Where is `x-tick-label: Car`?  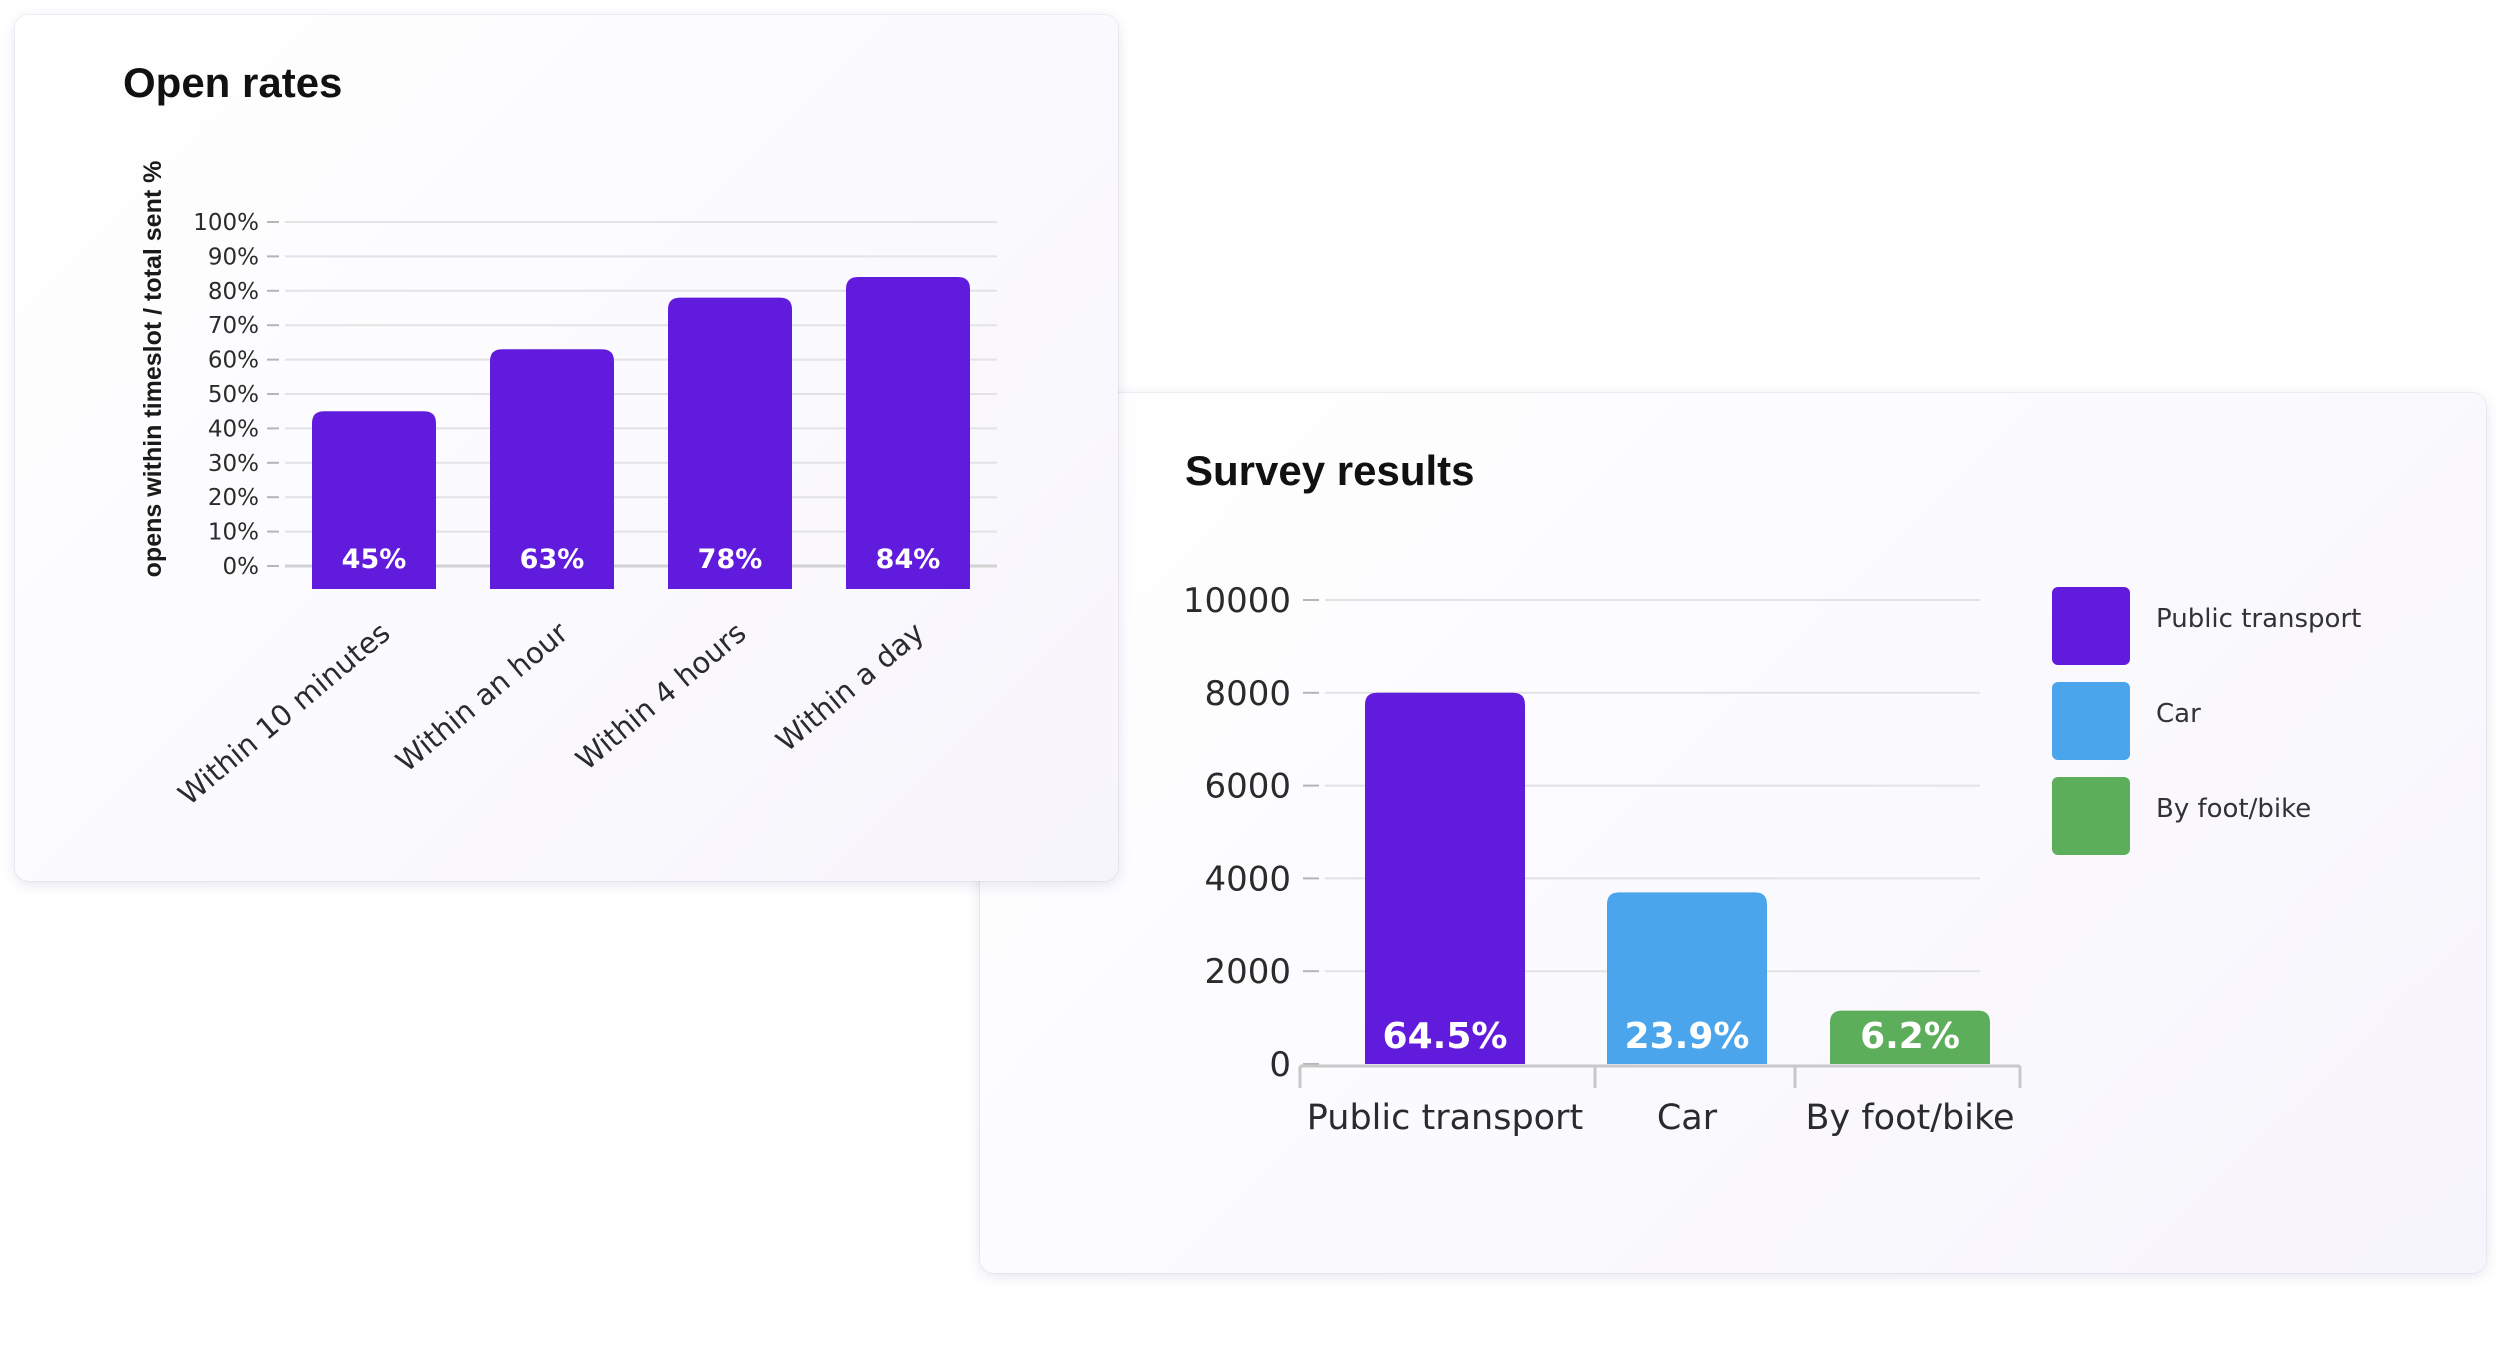 x-tick-label: Car is located at coordinates (1687, 1118).